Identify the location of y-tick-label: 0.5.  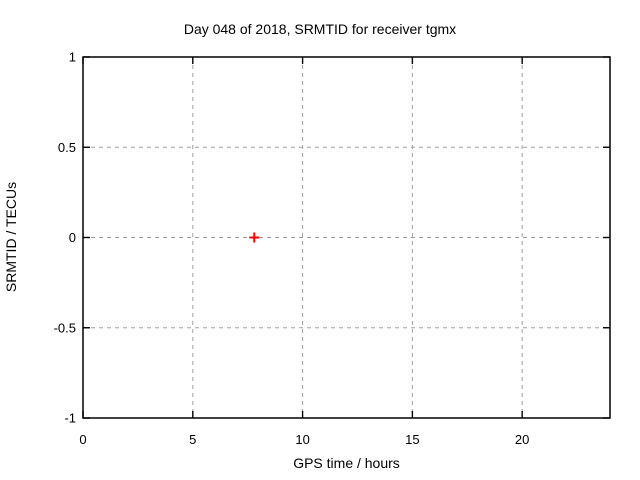
(67, 147).